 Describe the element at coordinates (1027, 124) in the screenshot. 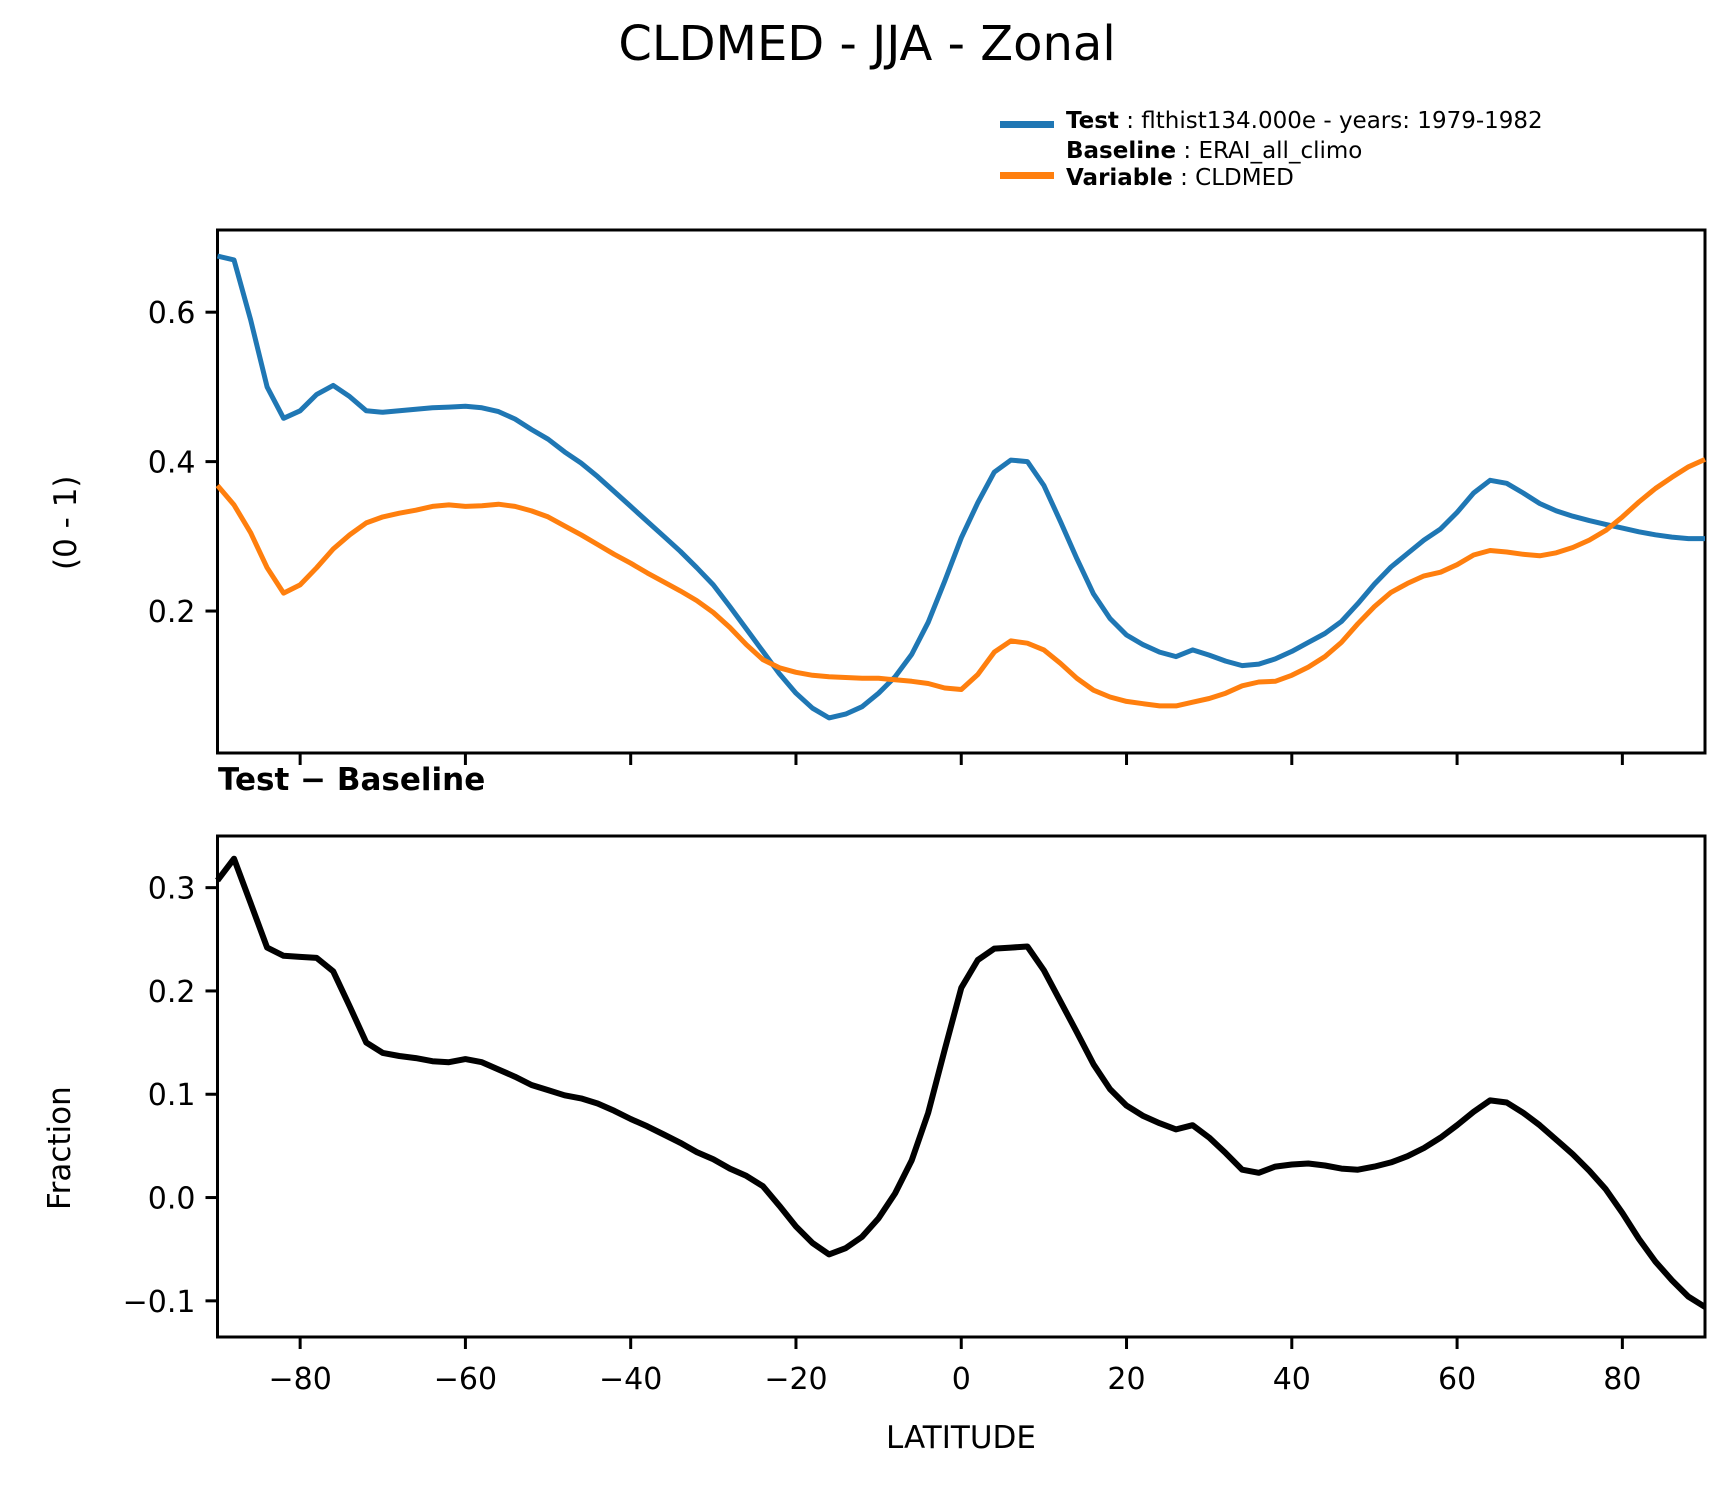

I see `test-line-swatch` at that location.